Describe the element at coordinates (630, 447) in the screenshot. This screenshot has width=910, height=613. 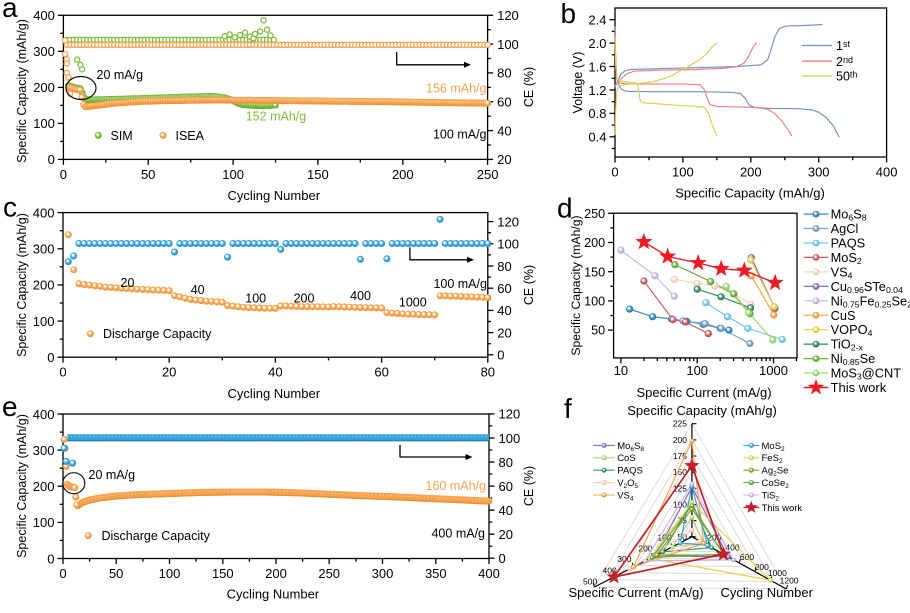
I see `svg-text: Mo6S8` at that location.